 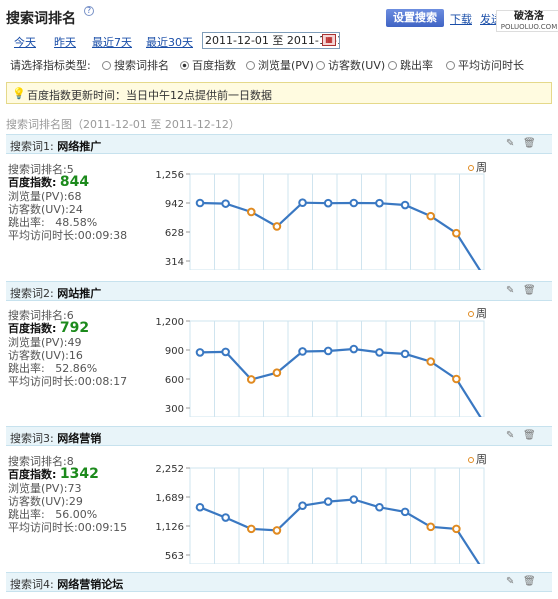 I want to click on stat-value: 56.00%, so click(x=76, y=514).